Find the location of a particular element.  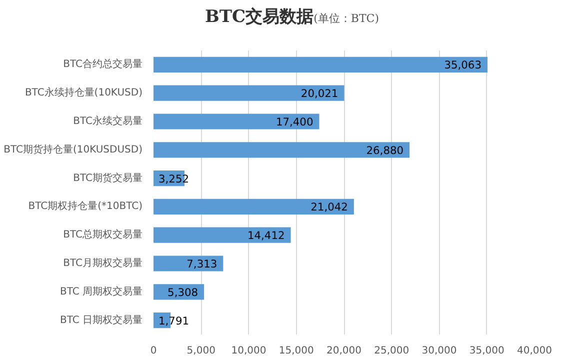

y-tick-label: BTC 日期权交易量 is located at coordinates (101, 320).